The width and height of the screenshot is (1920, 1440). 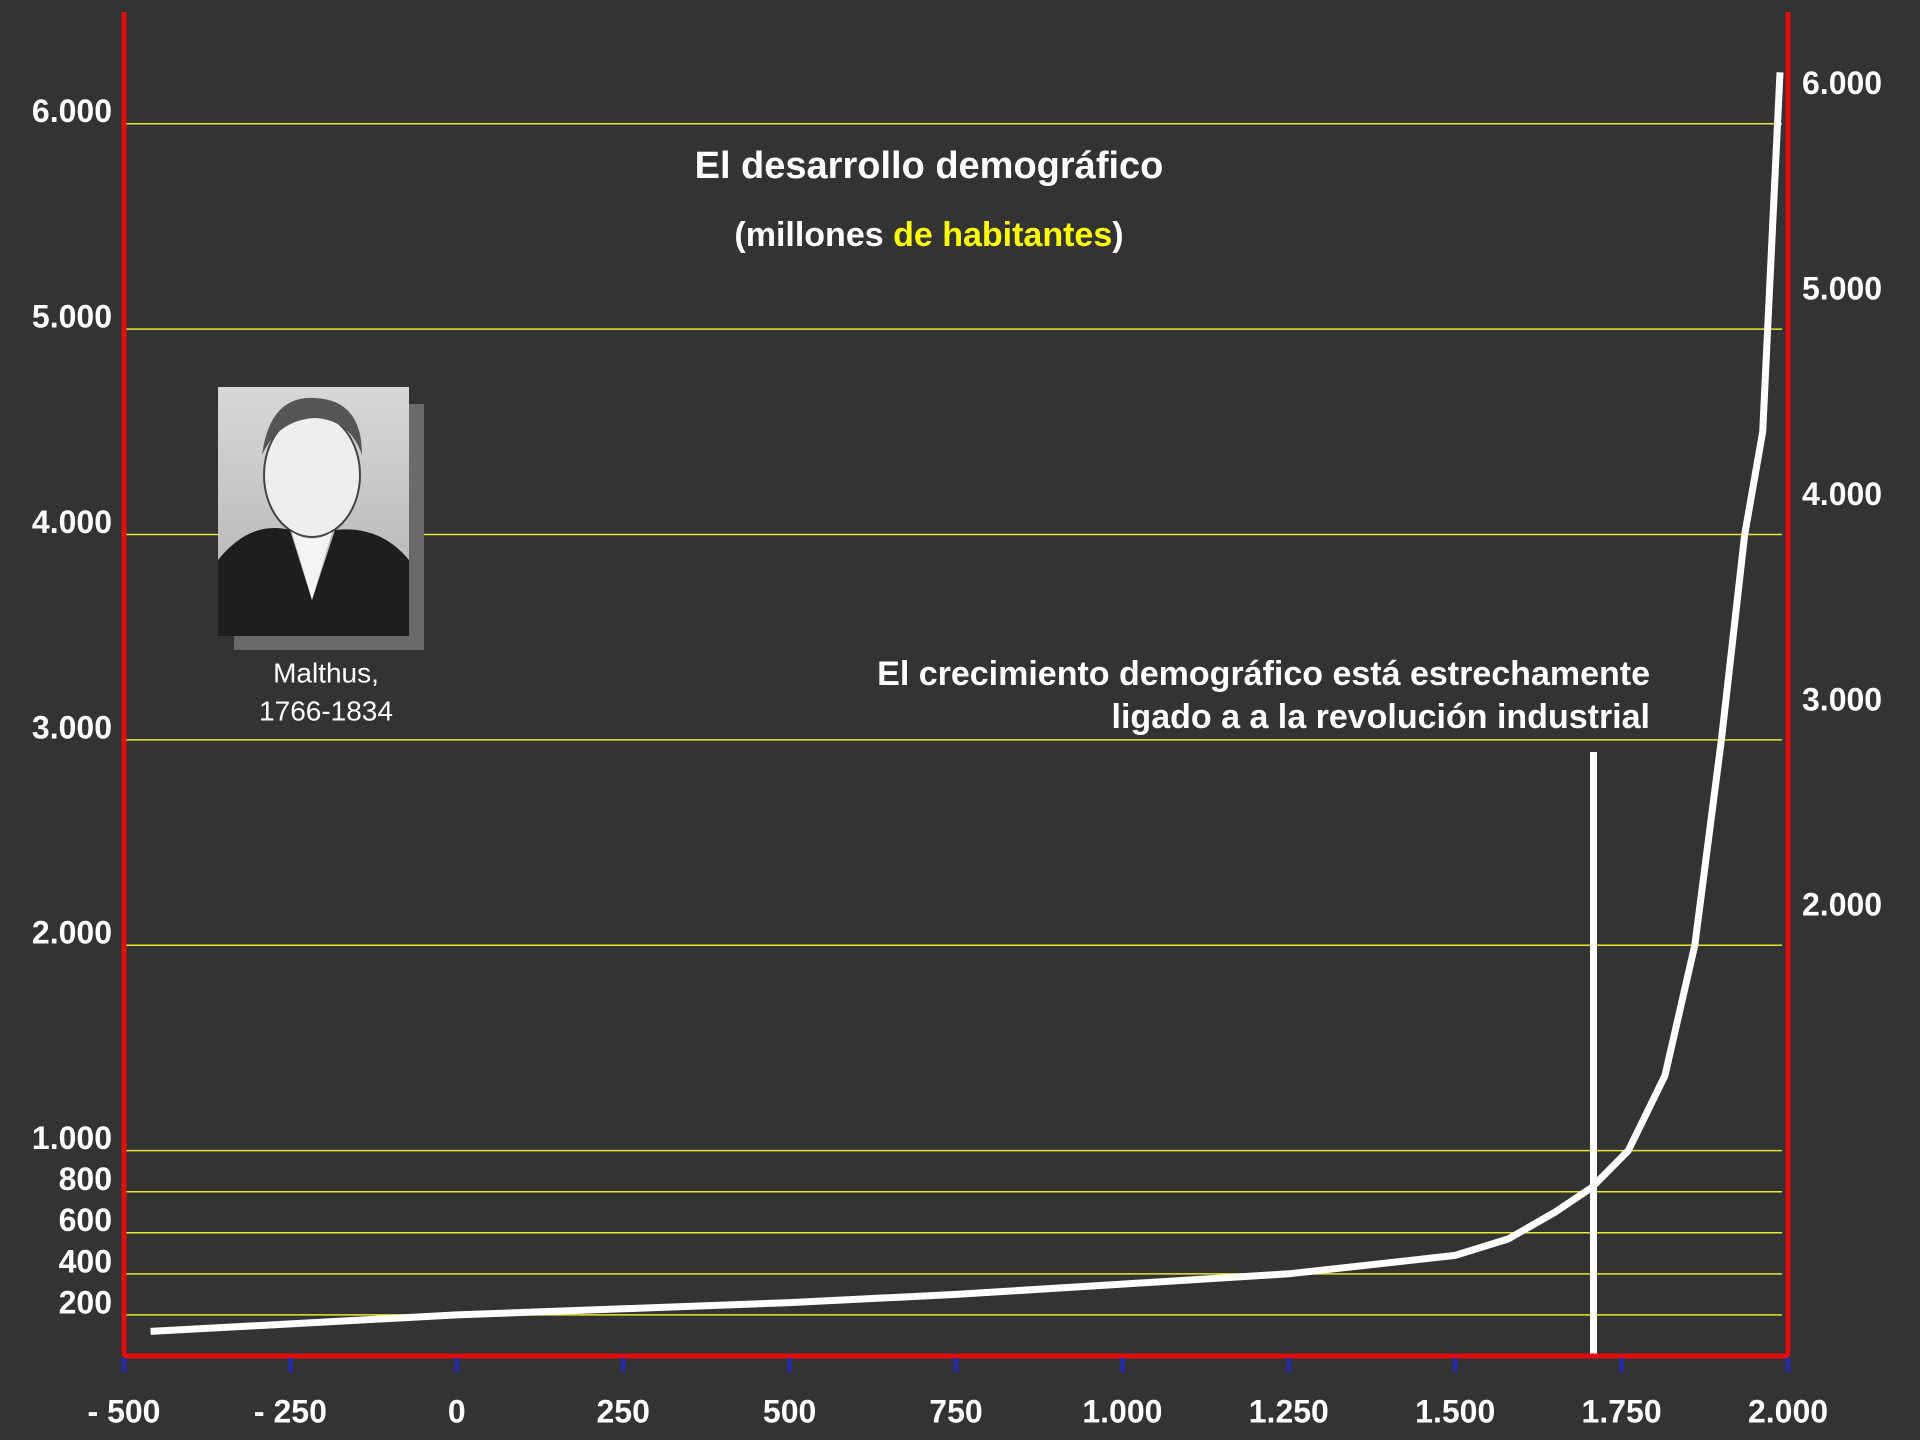 I want to click on y2-tick-label: 5.000, so click(x=1842, y=289).